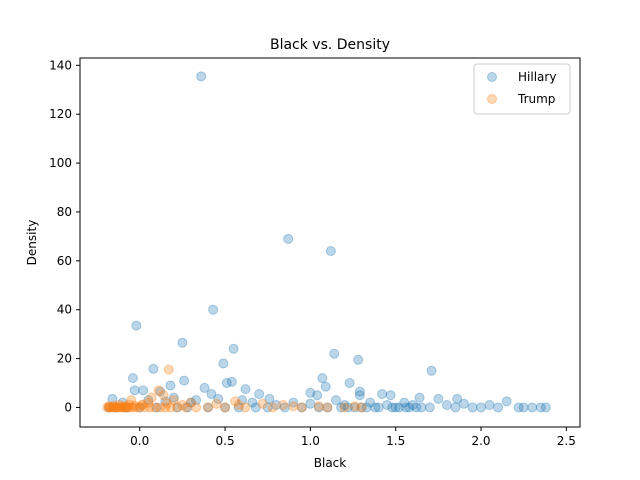  What do you see at coordinates (522, 89) in the screenshot?
I see `legend: Hillary Trump` at bounding box center [522, 89].